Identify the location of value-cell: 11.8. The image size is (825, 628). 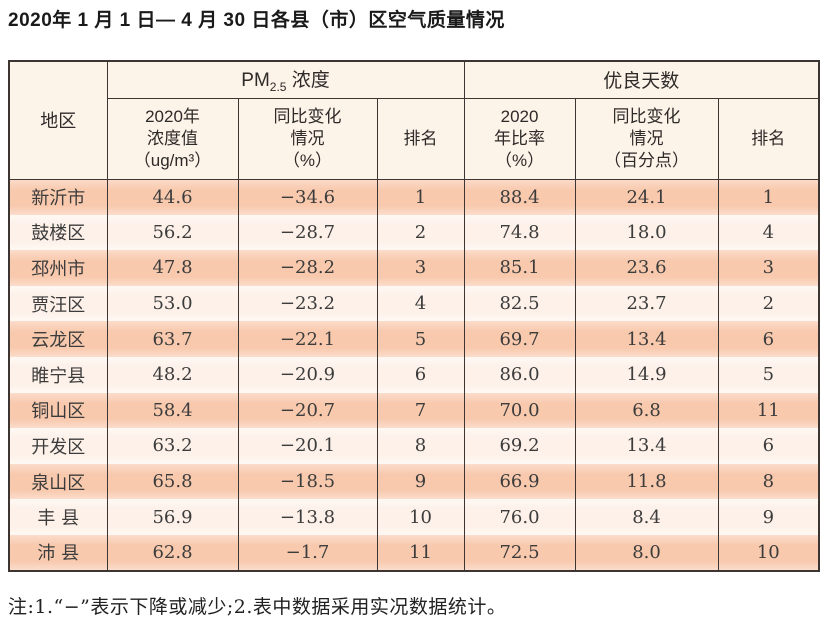
(646, 481).